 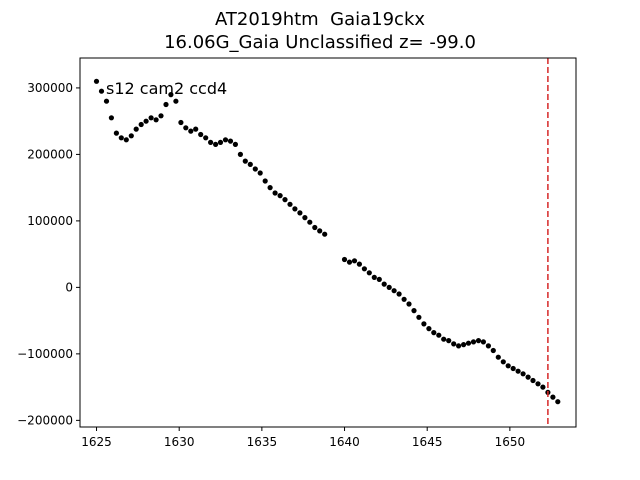 What do you see at coordinates (50, 221) in the screenshot?
I see `y-tick-label: 100000` at bounding box center [50, 221].